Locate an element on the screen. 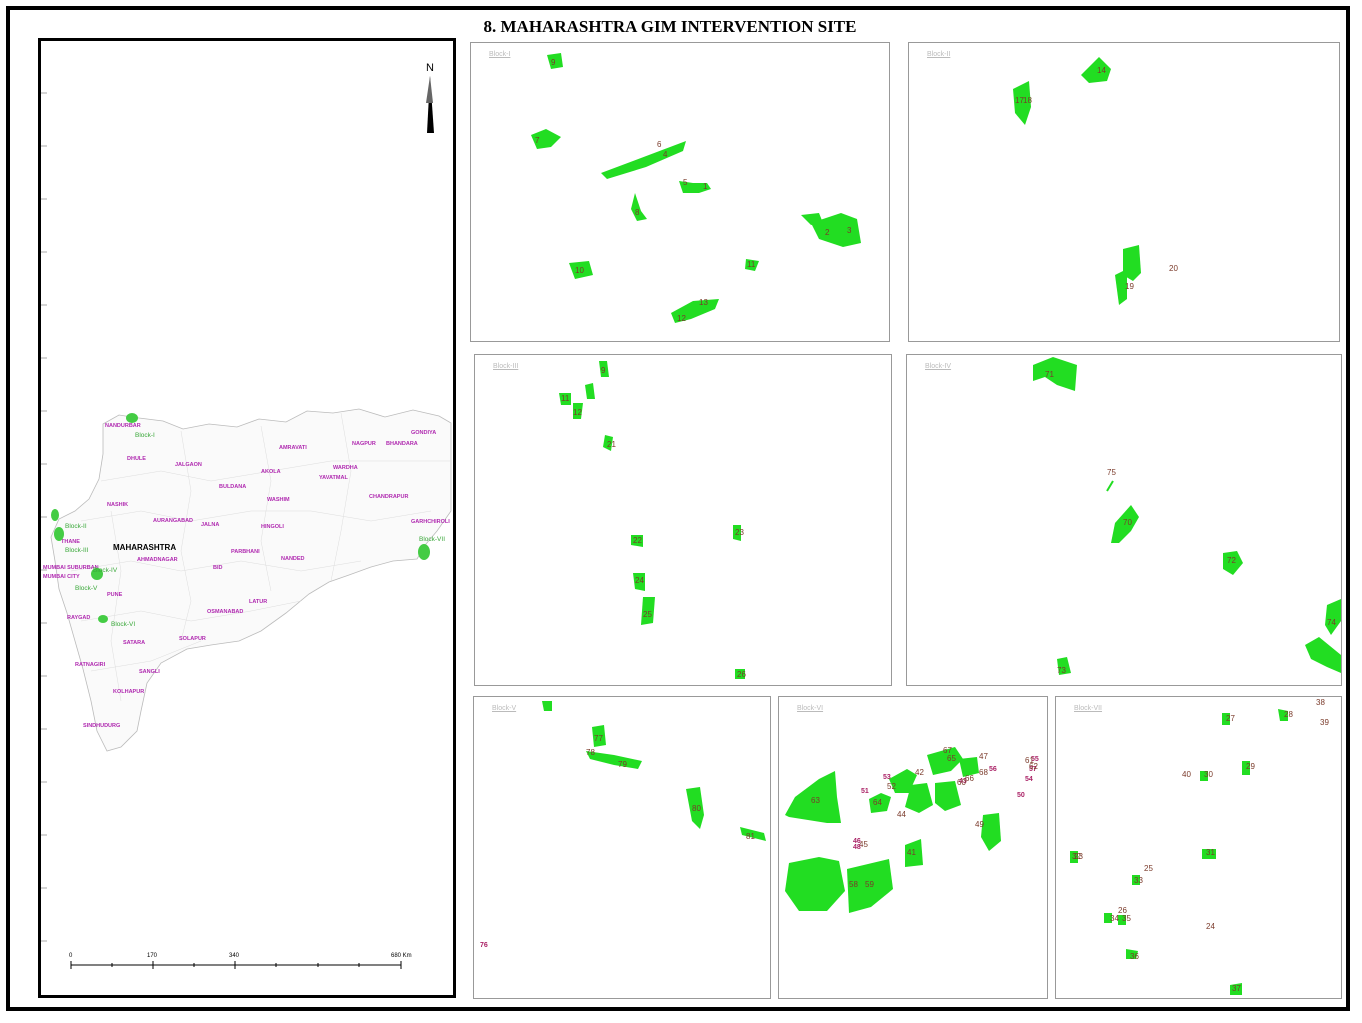  site-number-label: 70 is located at coordinates (1127, 522).